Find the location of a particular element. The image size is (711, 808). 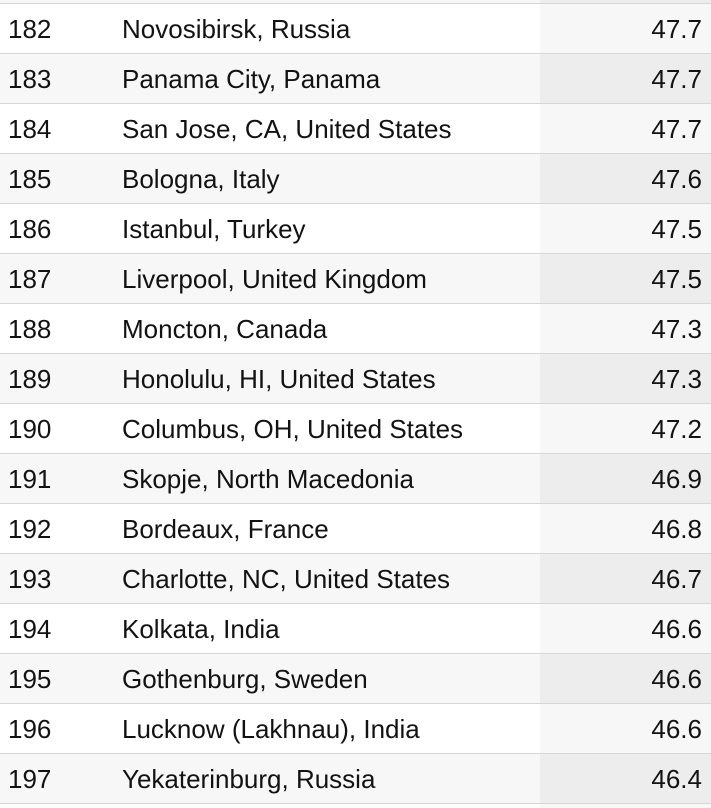

city-name: Novosibirsk, Russia is located at coordinates (236, 28).